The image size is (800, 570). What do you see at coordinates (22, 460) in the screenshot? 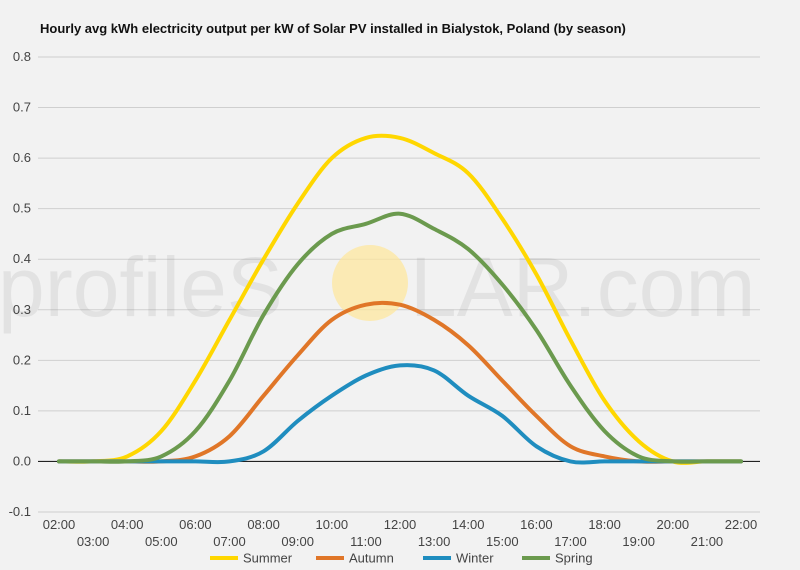
I see `y-tick-label: 0.0` at bounding box center [22, 460].